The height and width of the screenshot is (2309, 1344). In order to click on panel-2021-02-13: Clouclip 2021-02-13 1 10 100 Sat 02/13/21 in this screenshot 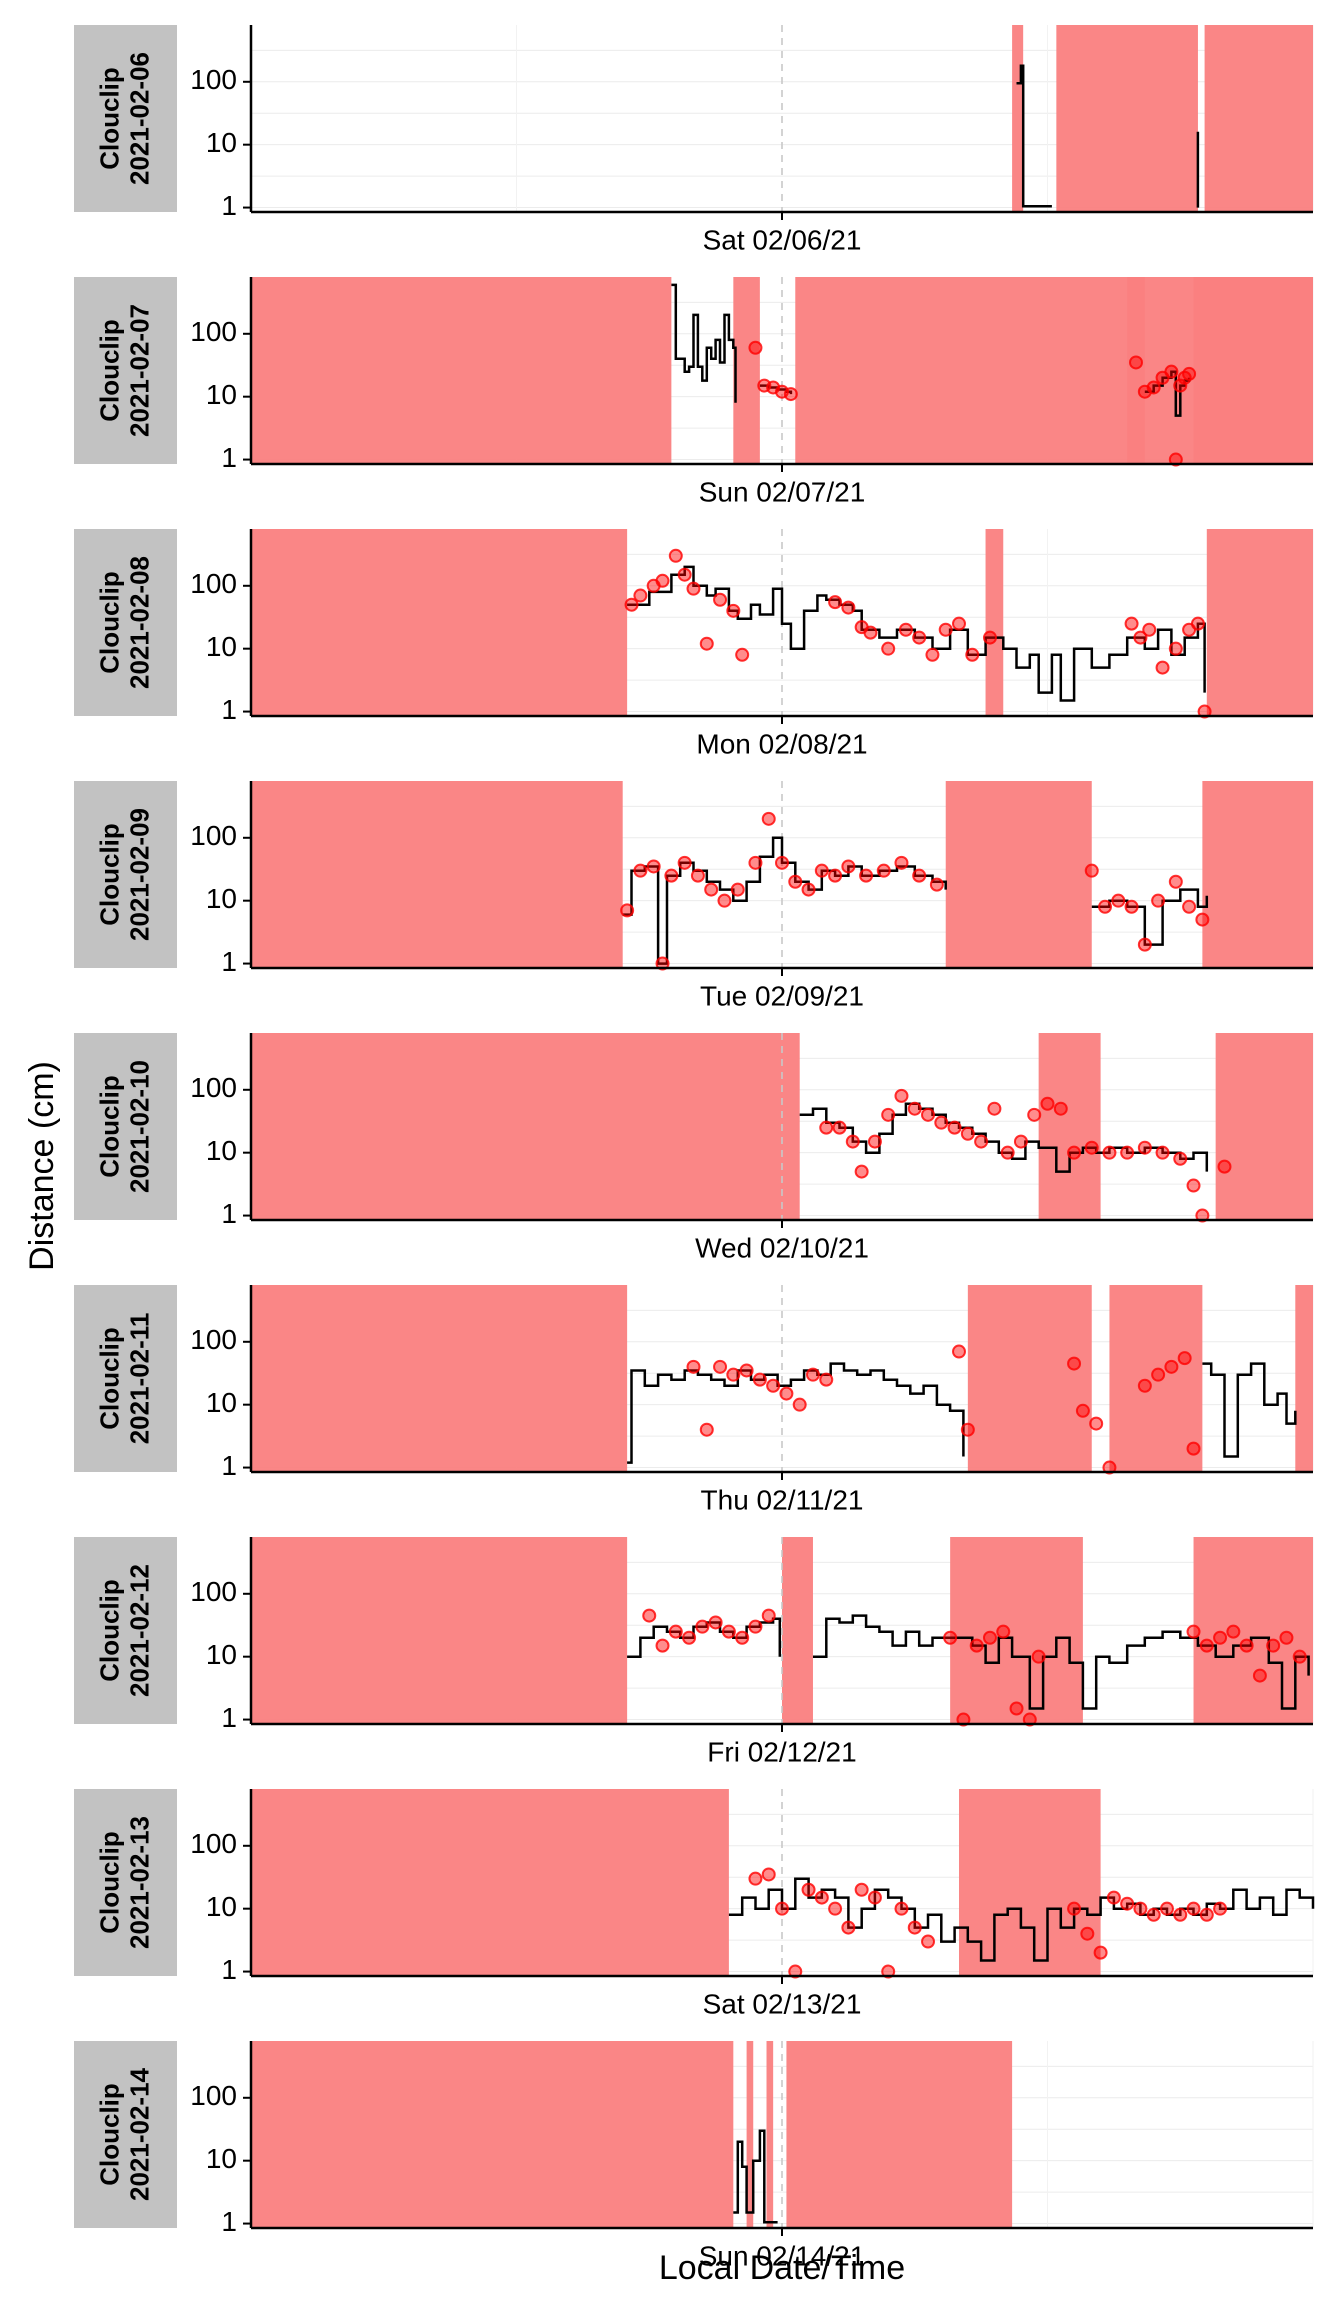, I will do `click(694, 1904)`.